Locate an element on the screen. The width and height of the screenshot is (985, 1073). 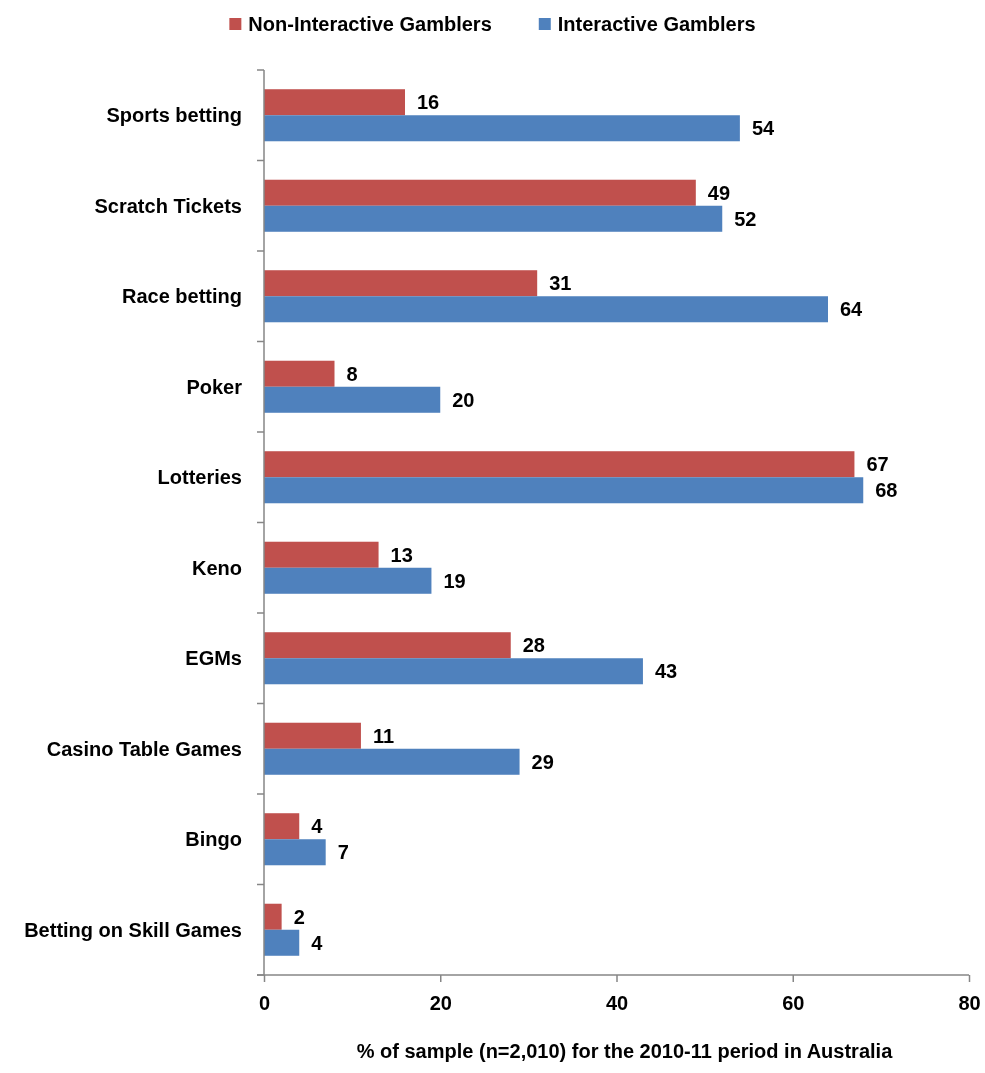
data-label: 2 is located at coordinates (299, 916).